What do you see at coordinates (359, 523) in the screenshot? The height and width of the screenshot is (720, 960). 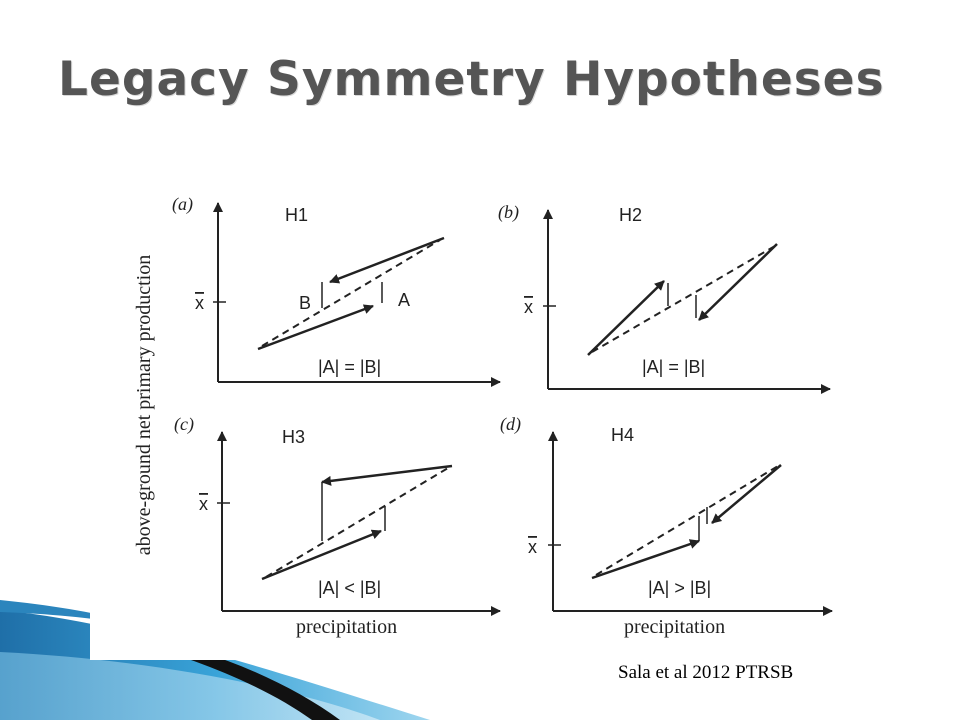 I see `panel-c` at bounding box center [359, 523].